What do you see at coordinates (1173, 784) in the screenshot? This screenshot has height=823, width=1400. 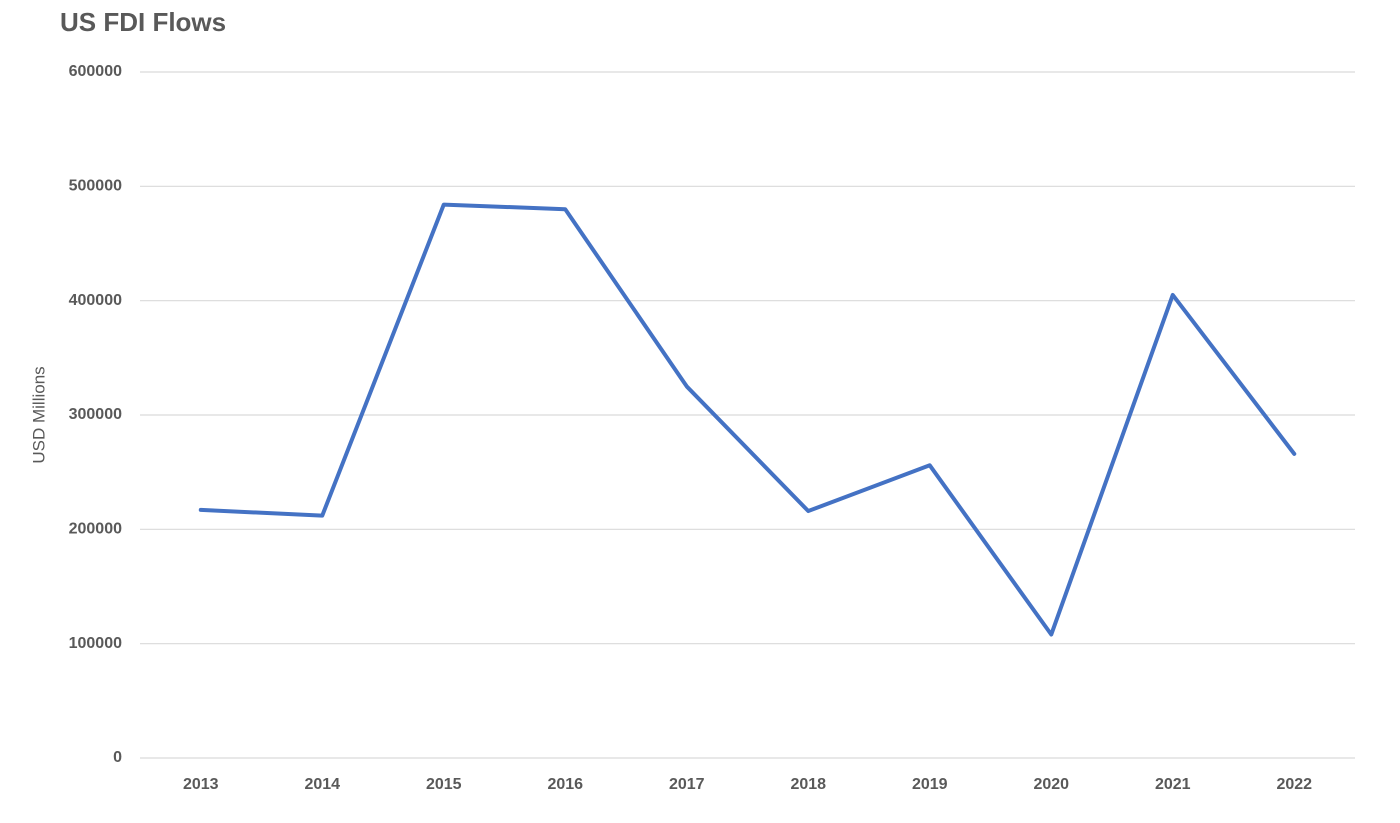 I see `x-tick-label: 2021` at bounding box center [1173, 784].